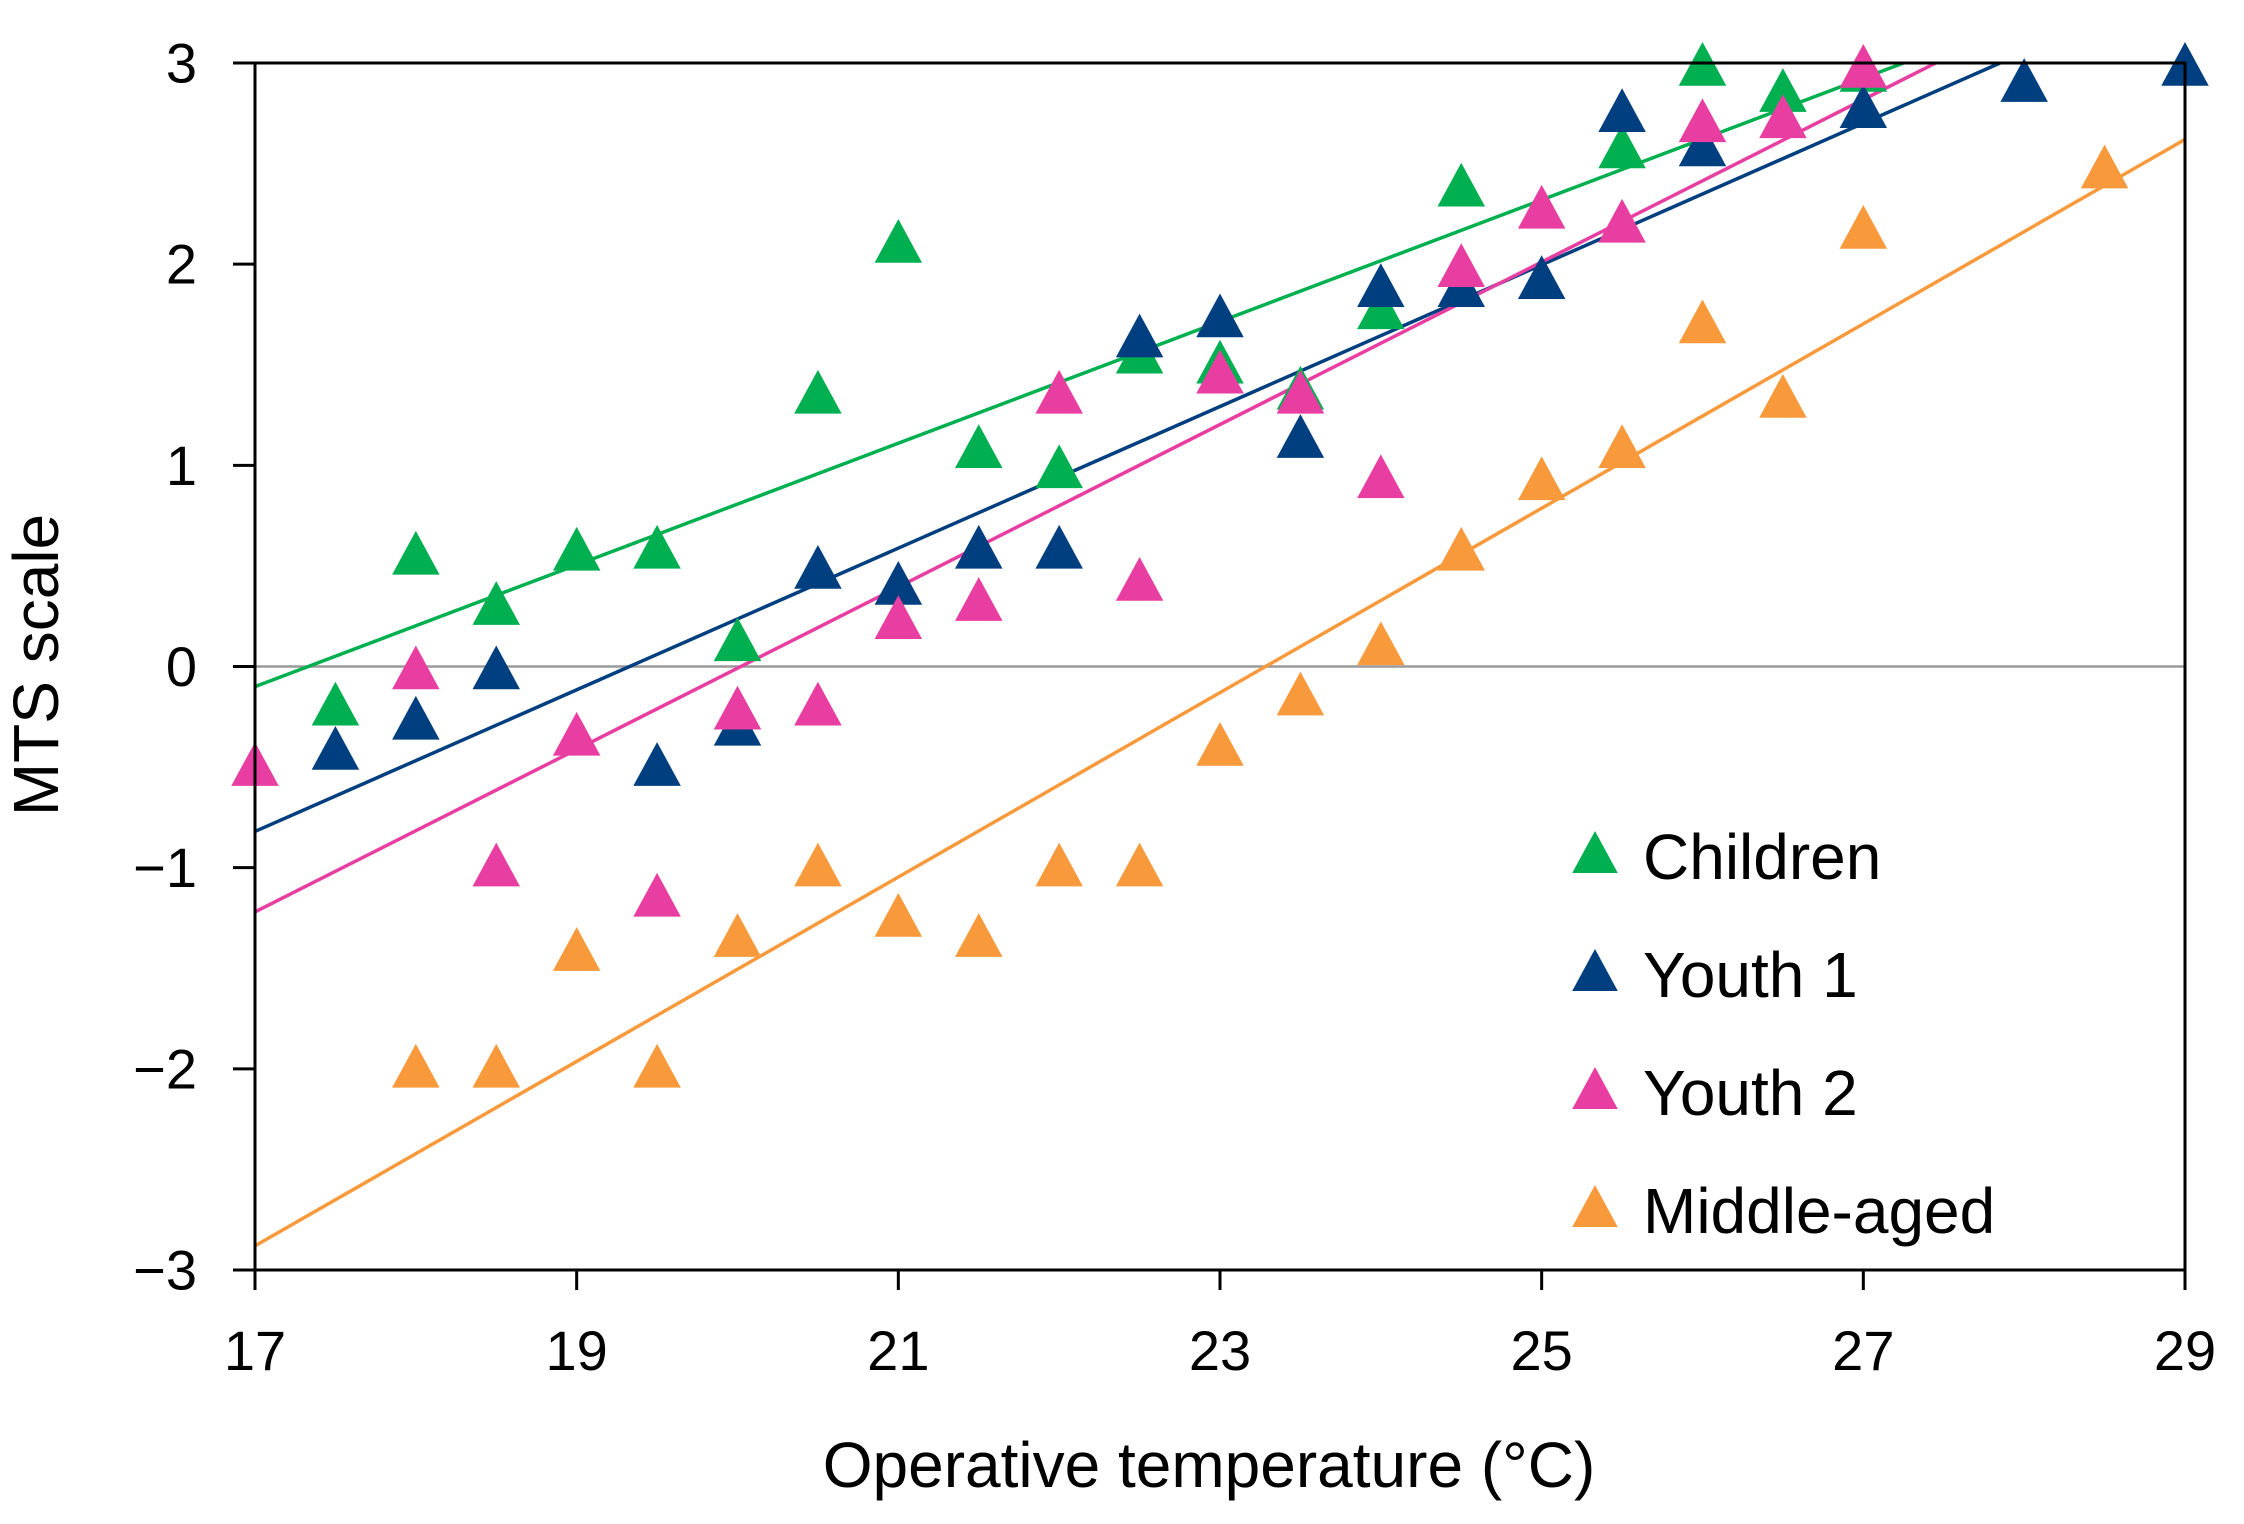  Describe the element at coordinates (1750, 1093) in the screenshot. I see `legend-label: Youth 2` at that location.